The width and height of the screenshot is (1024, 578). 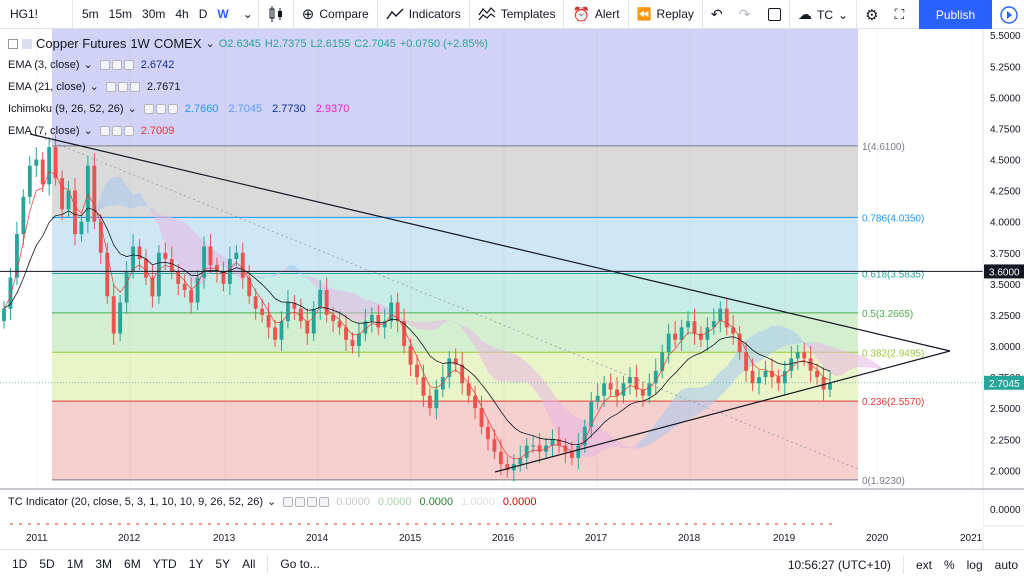 I want to click on ext-toggle: ext, so click(x=923, y=564).